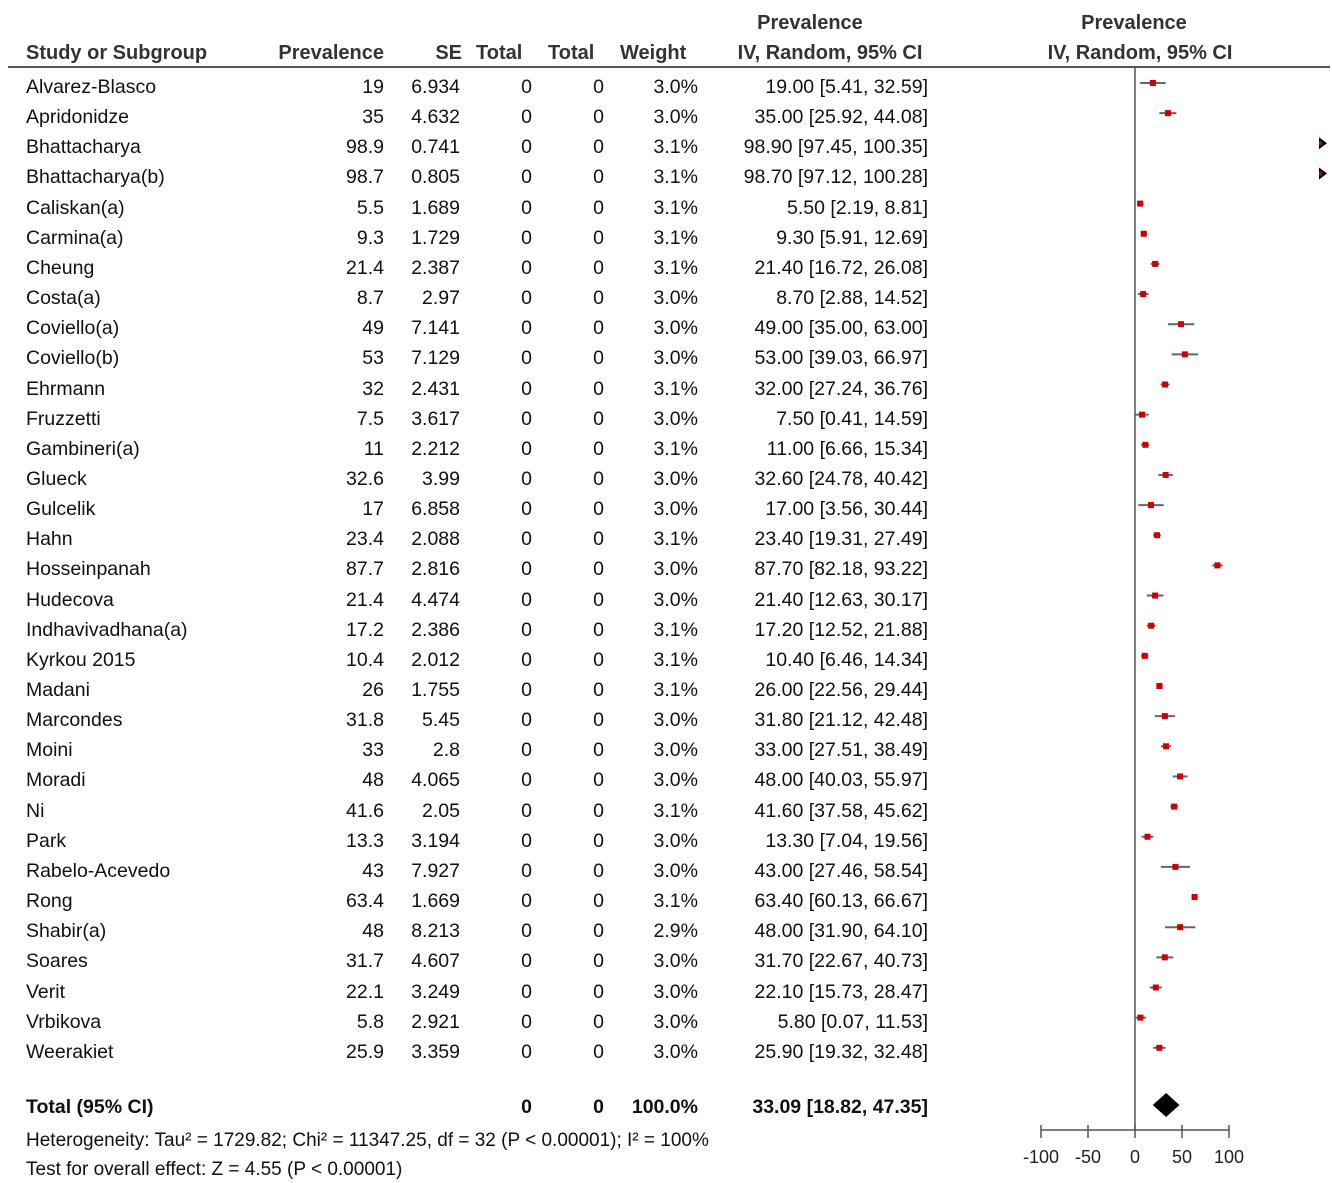 This screenshot has height=1183, width=1332. What do you see at coordinates (365, 901) in the screenshot?
I see `study-prevalence: 63.4` at bounding box center [365, 901].